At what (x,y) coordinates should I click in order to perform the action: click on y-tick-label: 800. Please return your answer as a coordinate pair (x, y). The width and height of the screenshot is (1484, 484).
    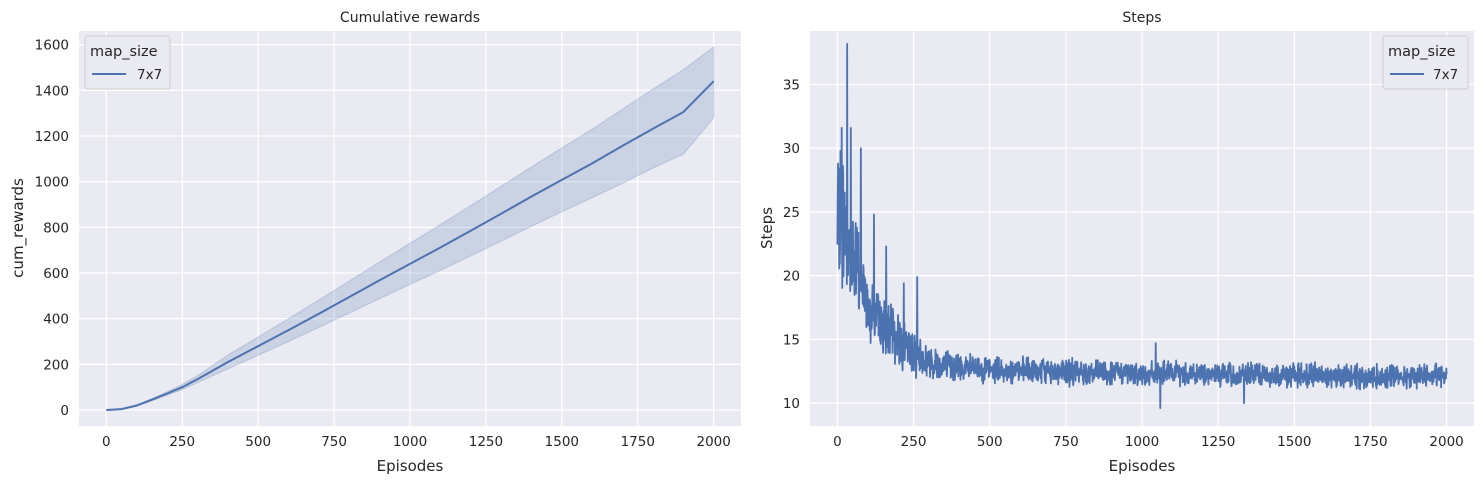
    Looking at the image, I should click on (56, 228).